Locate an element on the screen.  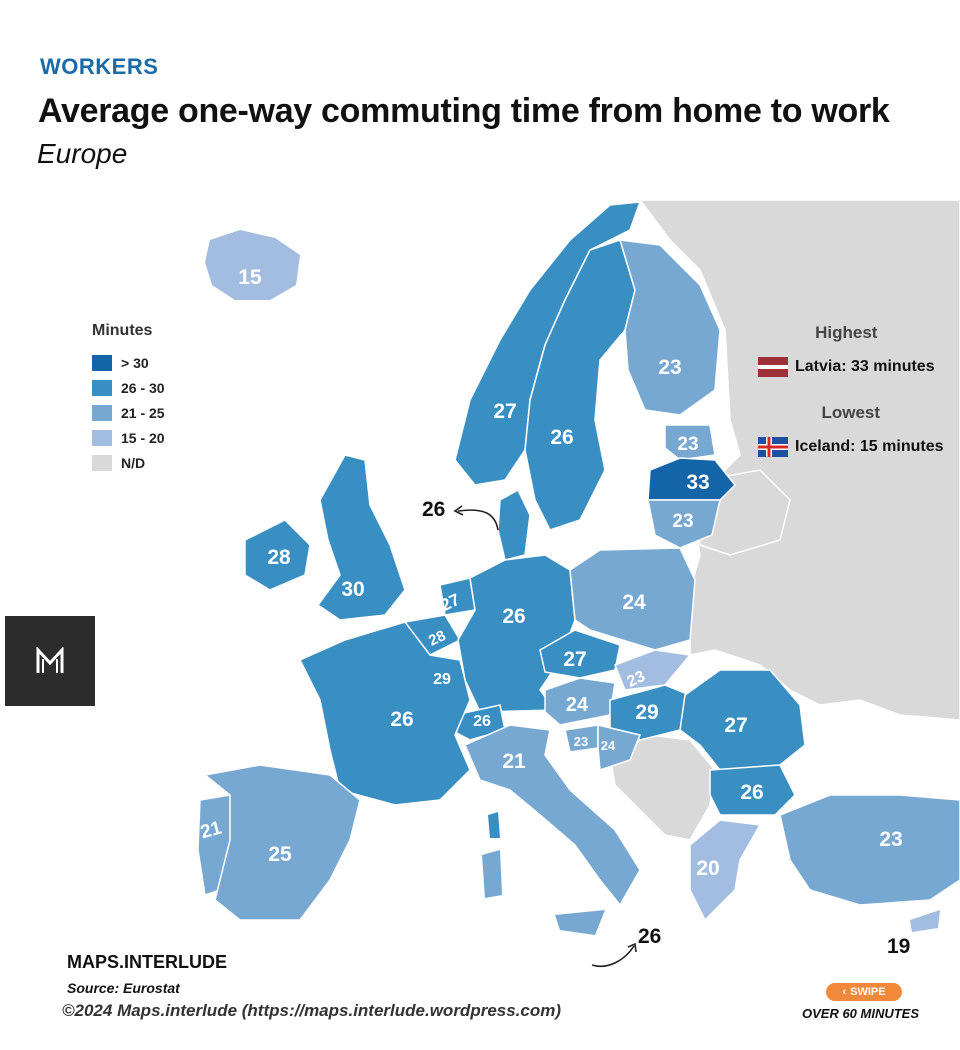
label-malta: 26 is located at coordinates (650, 936).